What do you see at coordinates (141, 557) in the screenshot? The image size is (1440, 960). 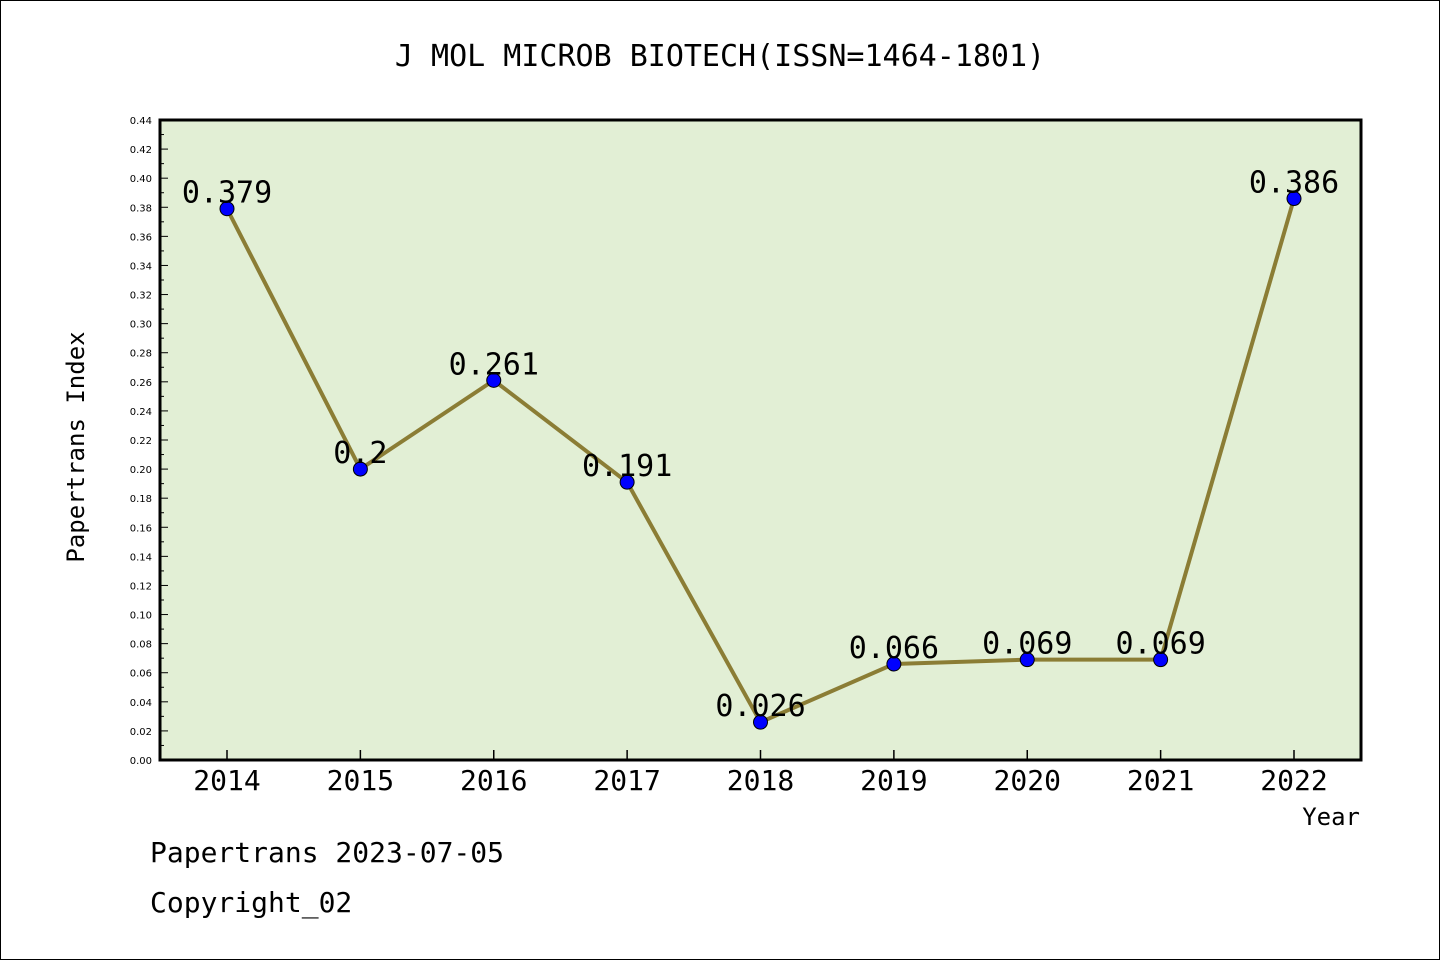 I see `y-tick-label: 0.14` at bounding box center [141, 557].